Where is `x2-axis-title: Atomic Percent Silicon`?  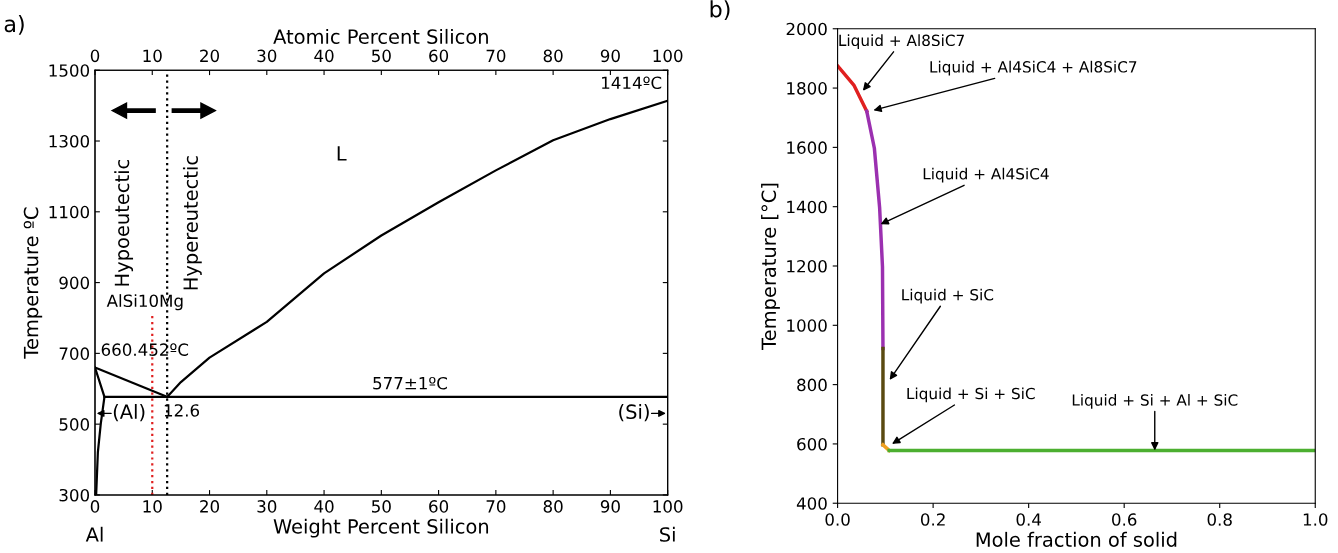 x2-axis-title: Atomic Percent Silicon is located at coordinates (380, 36).